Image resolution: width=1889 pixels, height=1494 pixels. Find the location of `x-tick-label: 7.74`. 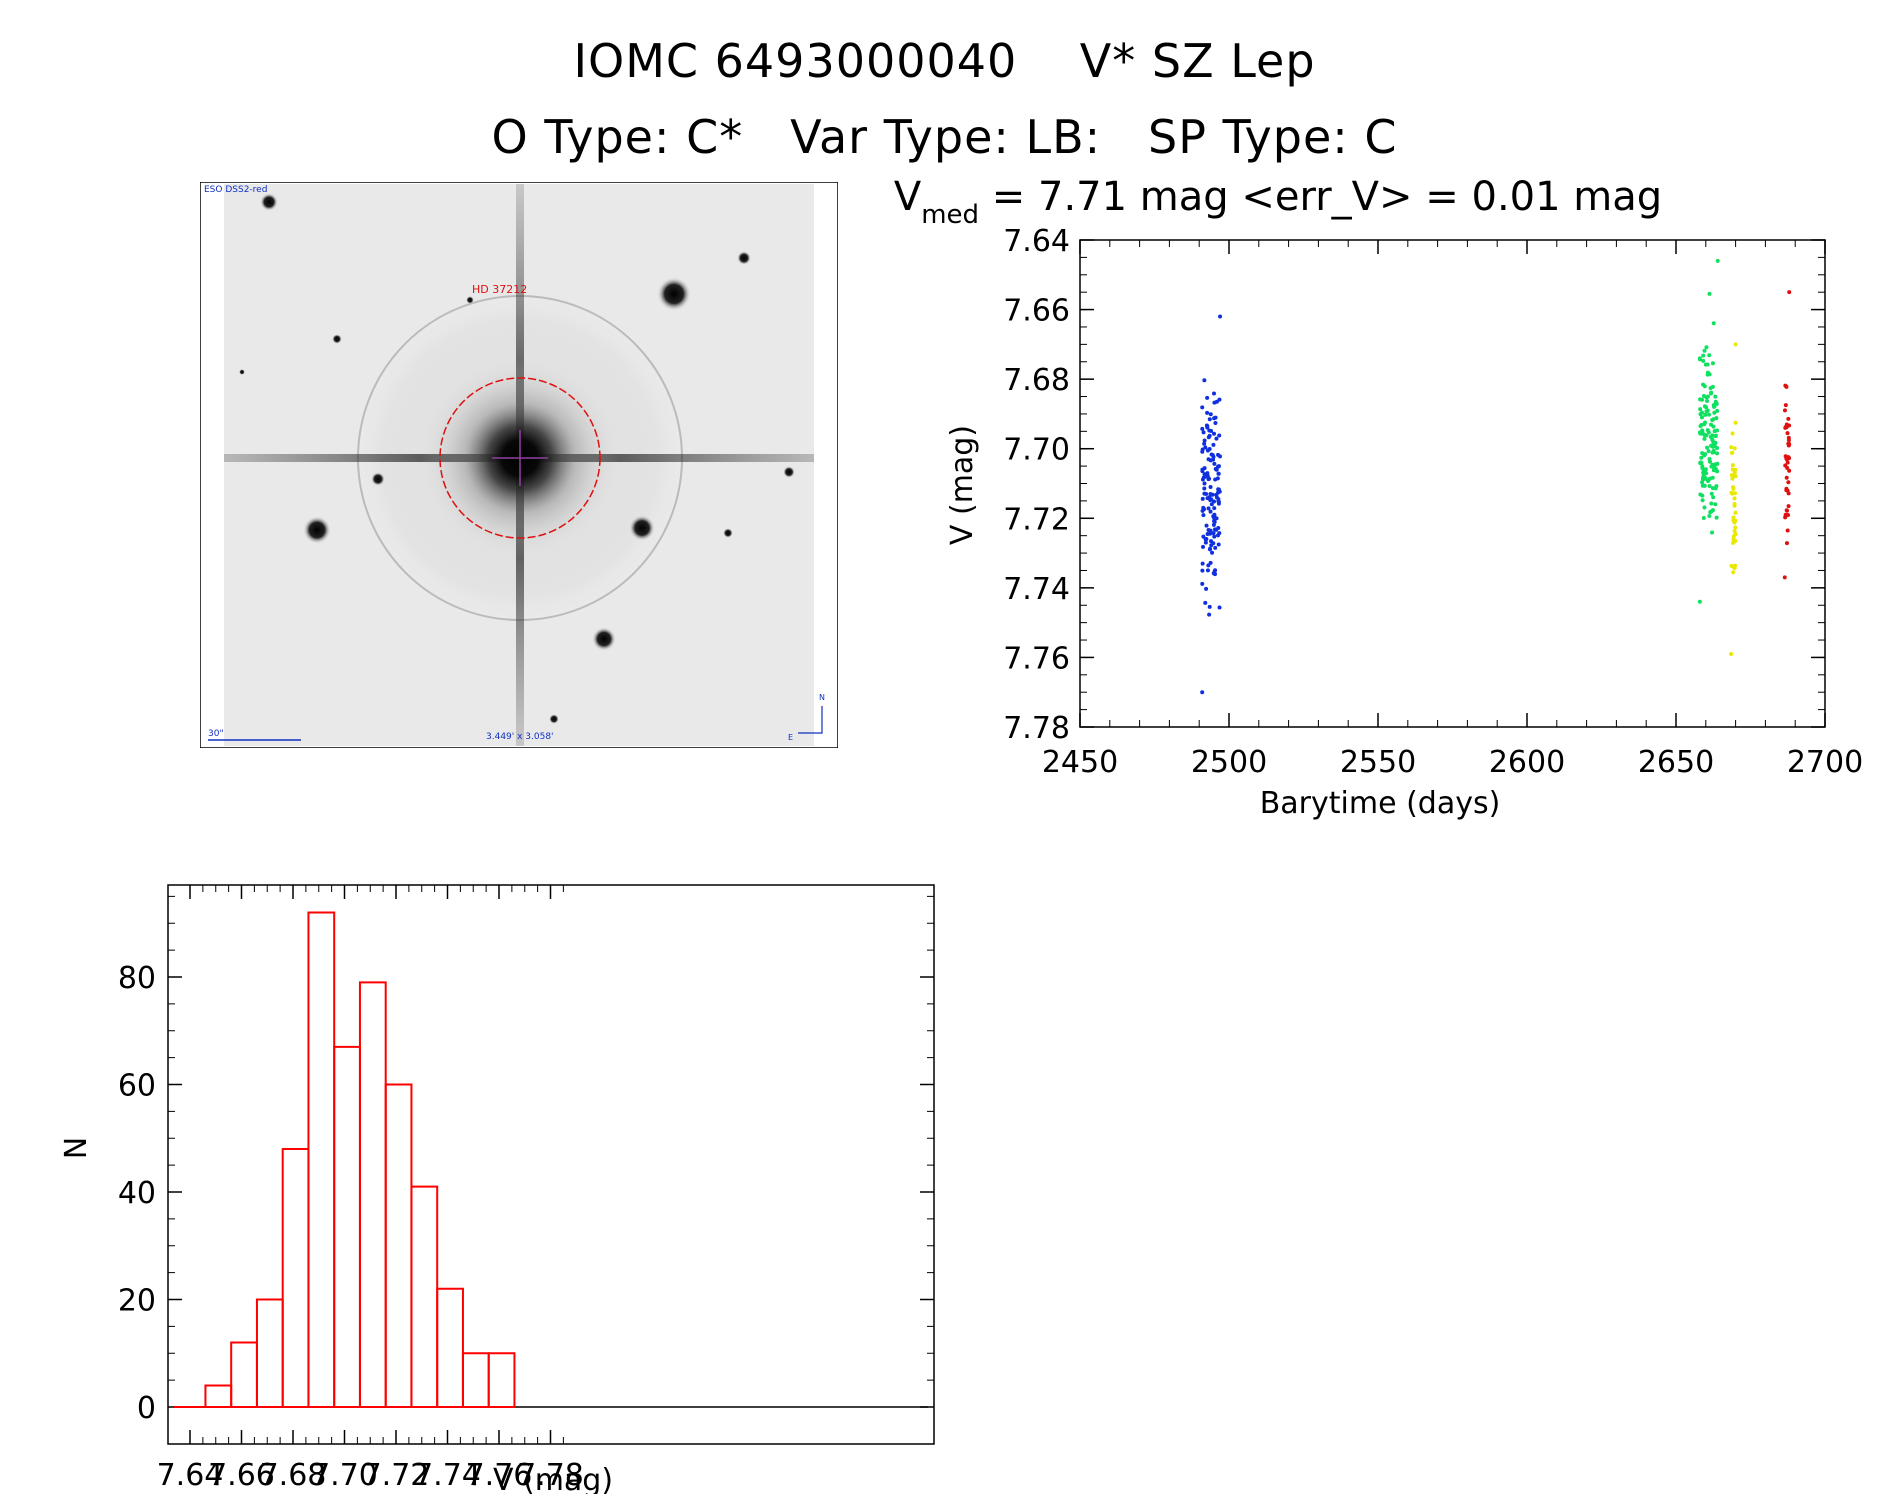

x-tick-label: 7.74 is located at coordinates (447, 1475).